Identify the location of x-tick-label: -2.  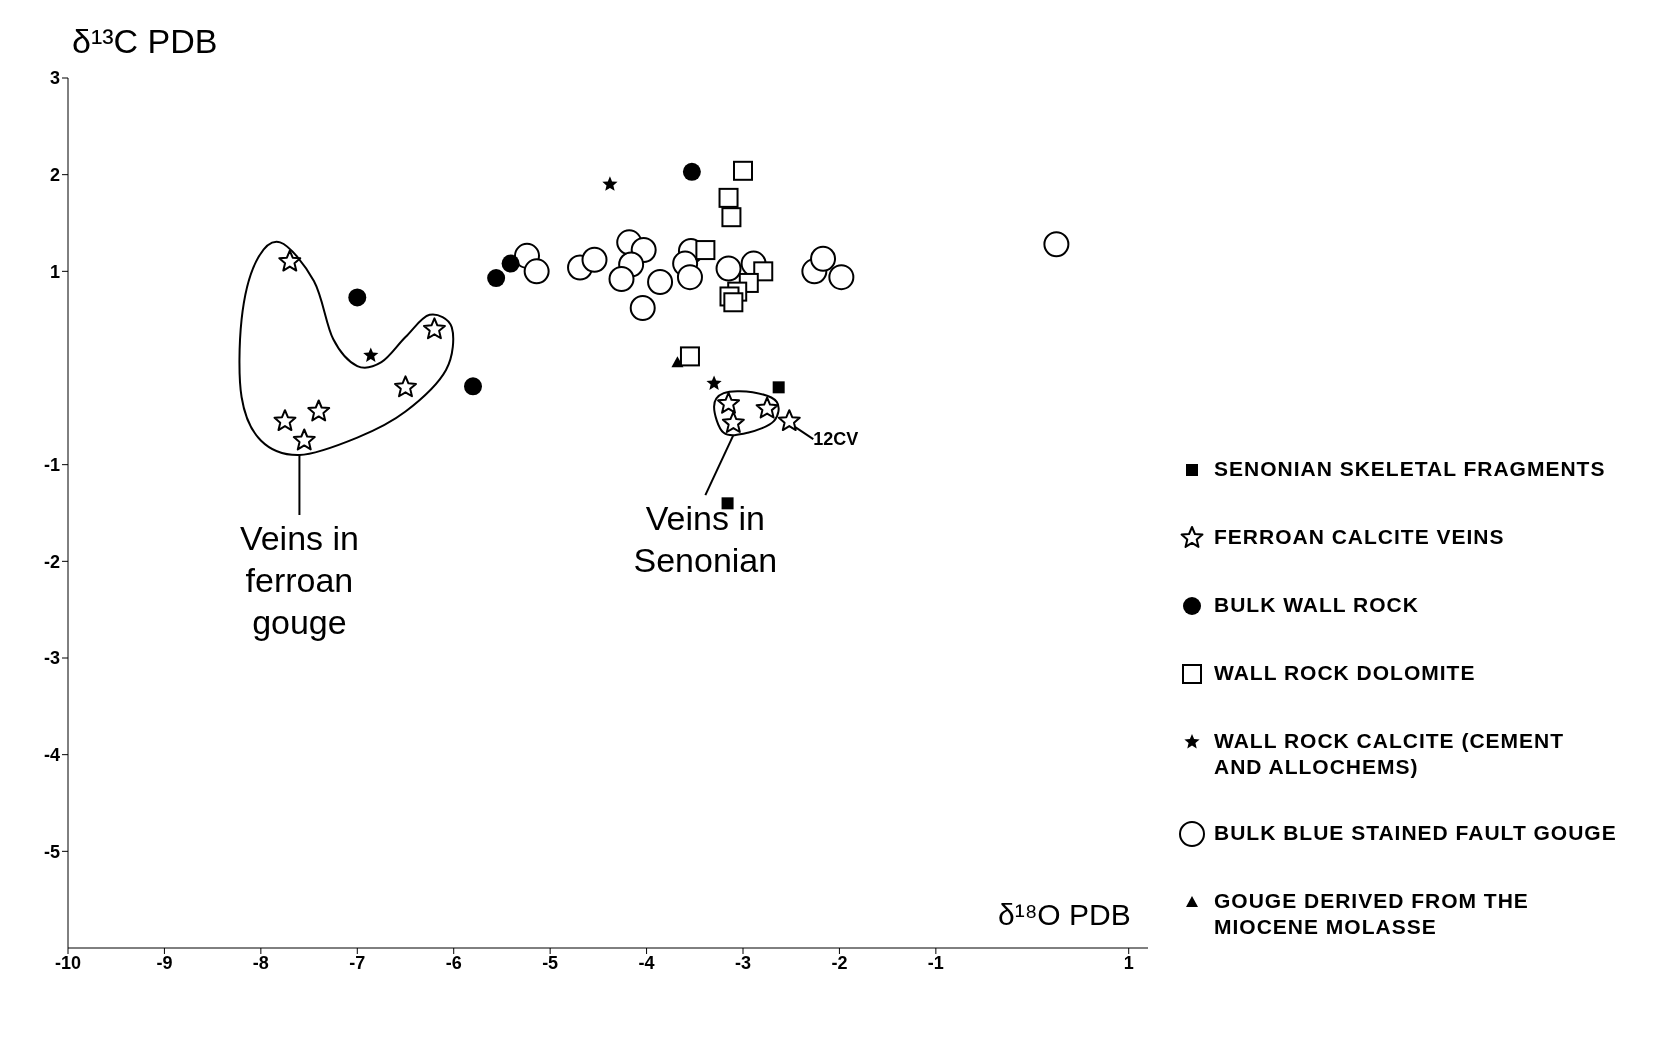
(839, 962).